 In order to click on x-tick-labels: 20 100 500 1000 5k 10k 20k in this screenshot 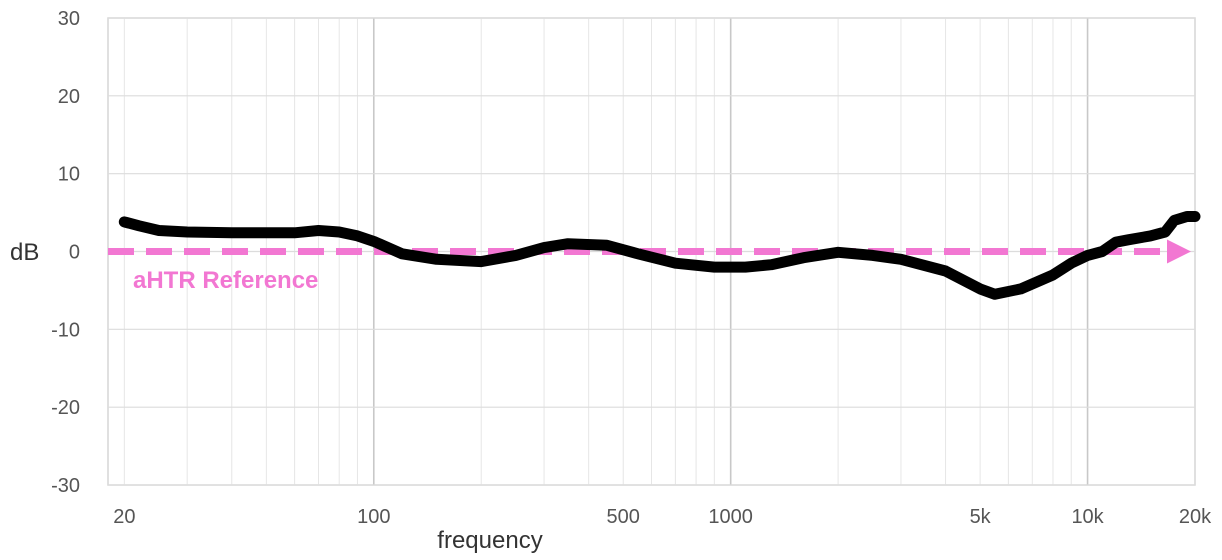, I will do `click(662, 517)`.